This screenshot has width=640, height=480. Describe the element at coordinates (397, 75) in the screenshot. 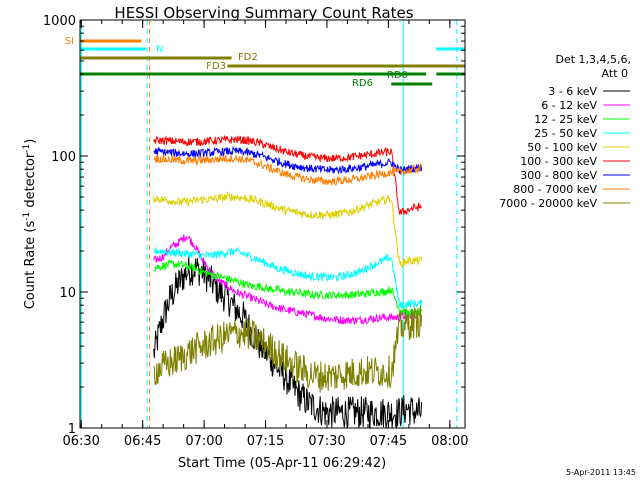

I see `flag-label-rd0: RD0` at that location.